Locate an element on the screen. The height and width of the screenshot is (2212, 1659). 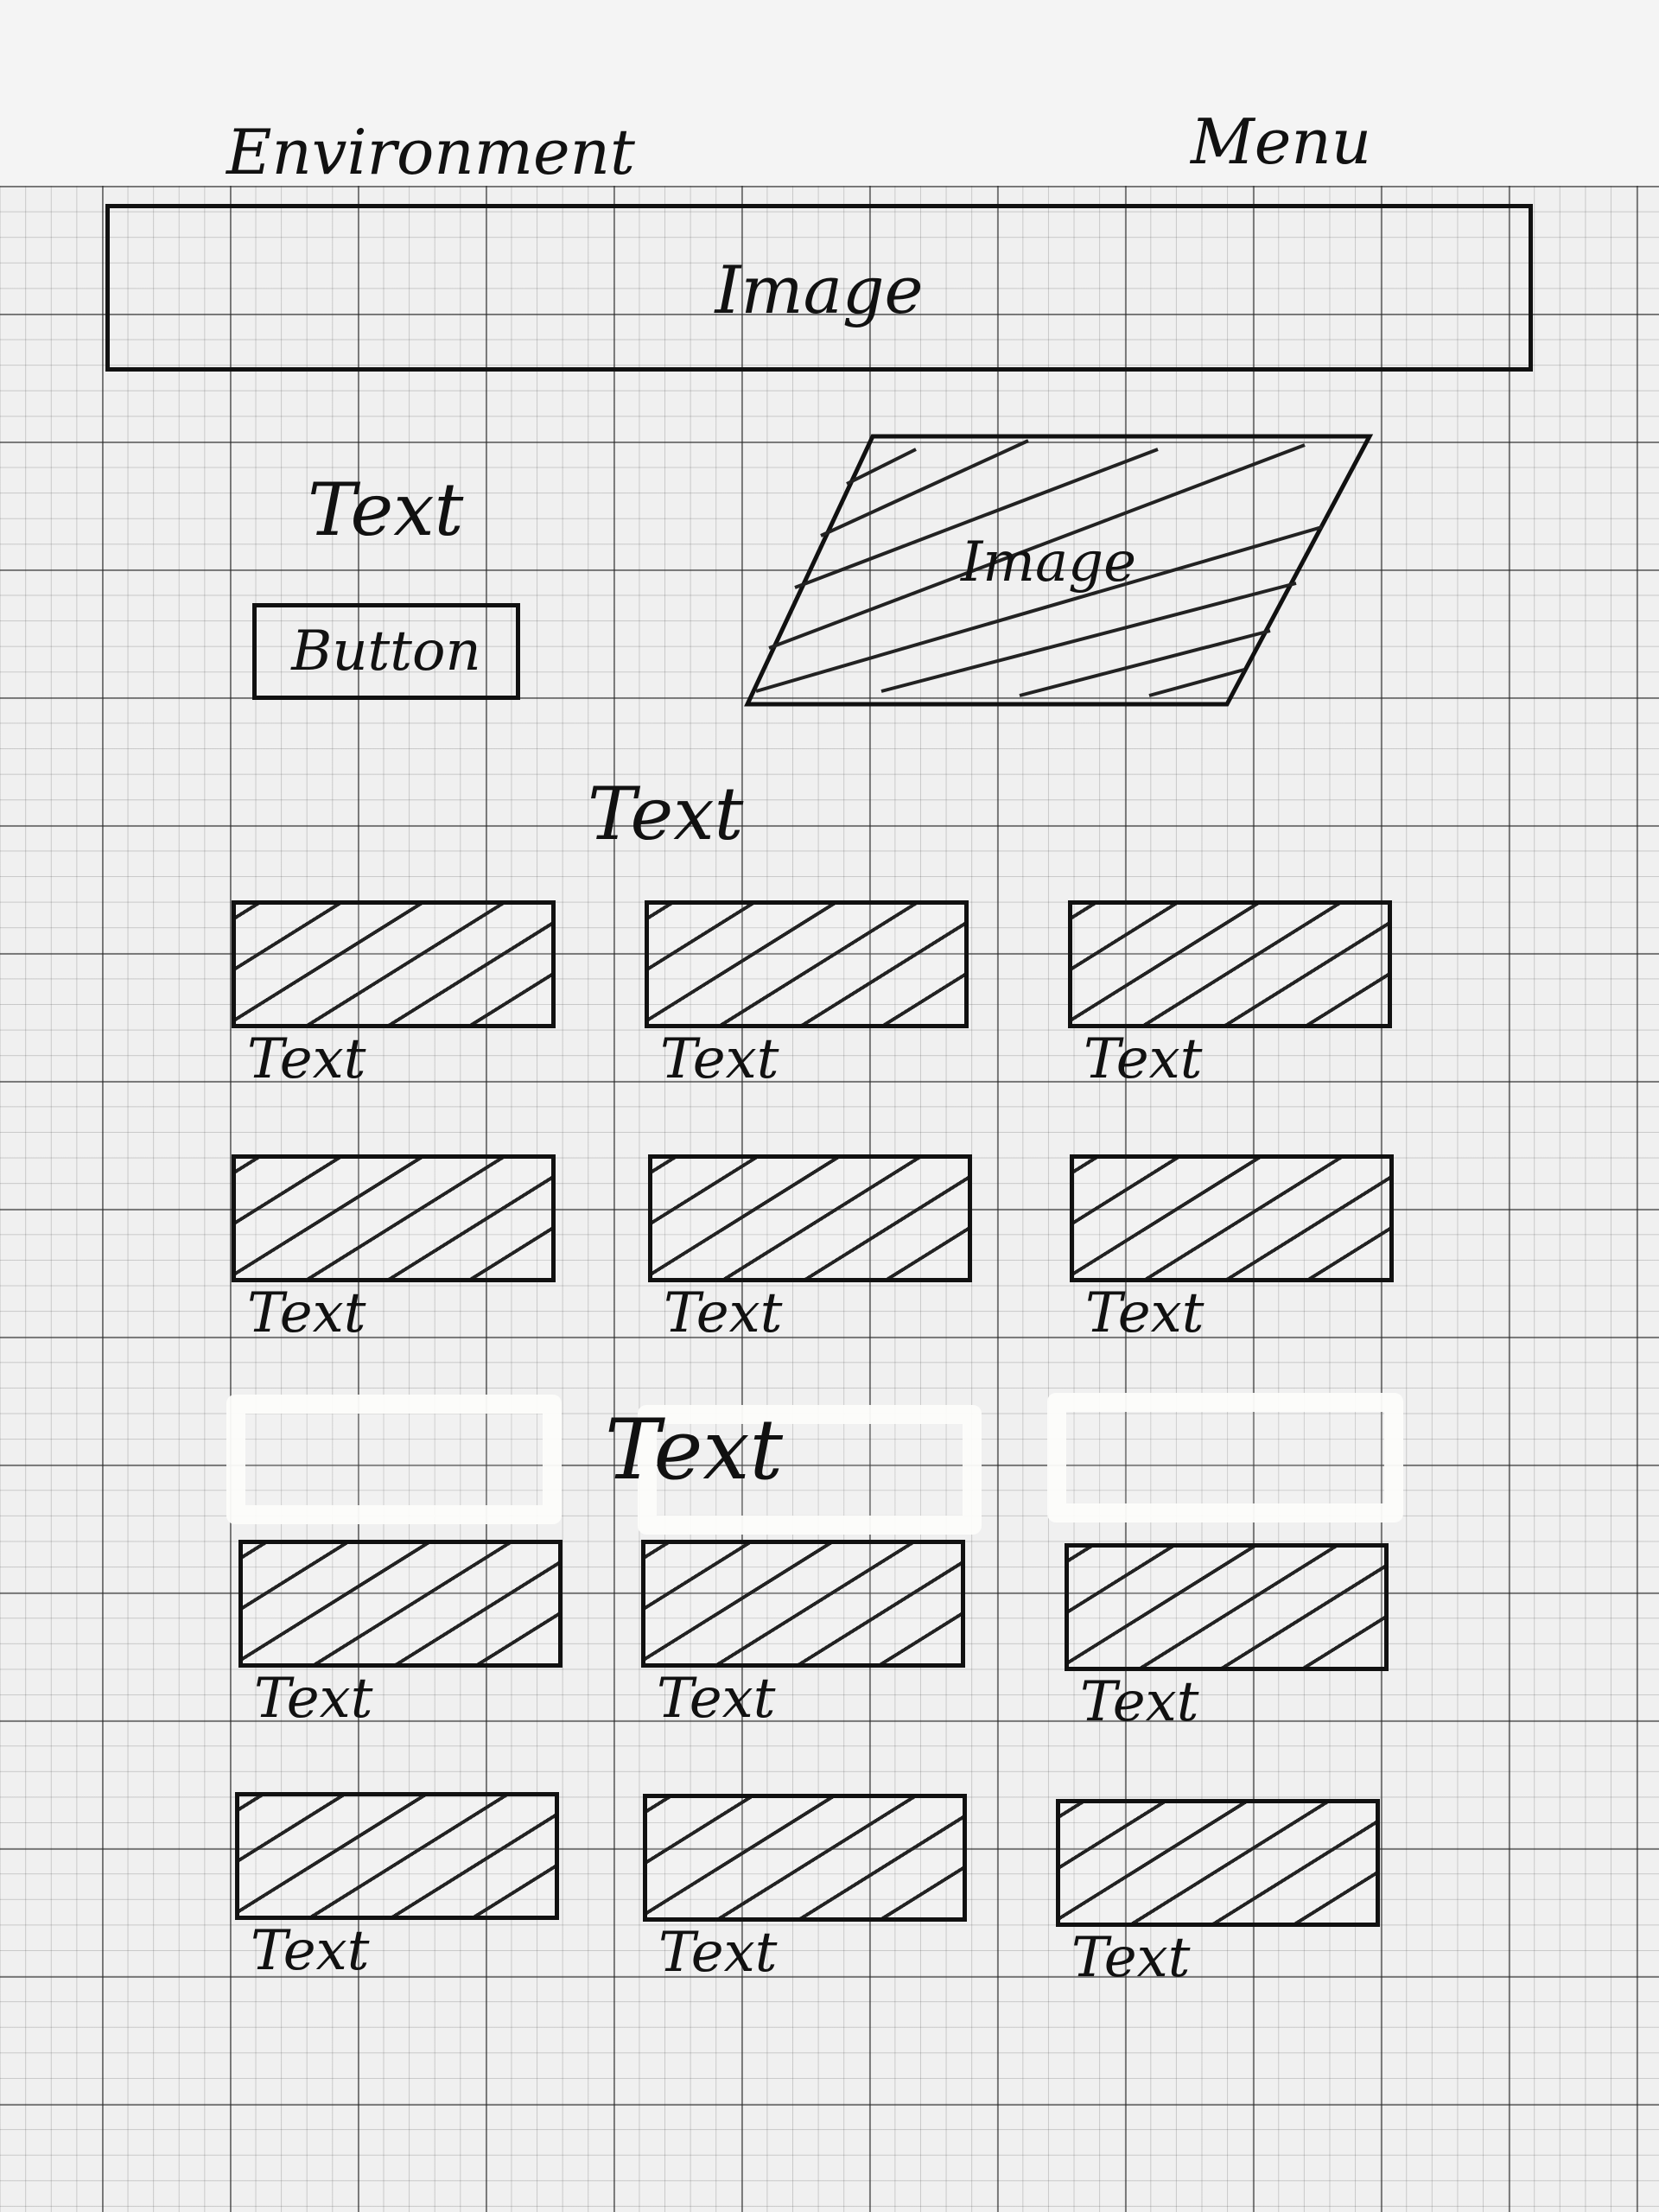
hero-image-placeholder: Image is located at coordinates (819, 288).